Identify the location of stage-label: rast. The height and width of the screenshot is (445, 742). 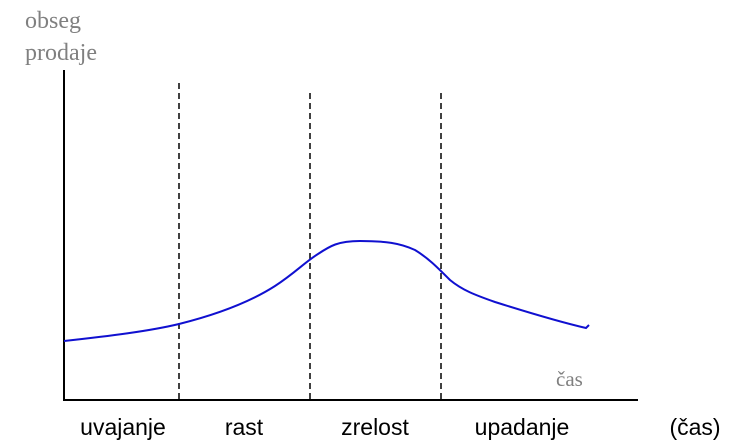
(244, 427).